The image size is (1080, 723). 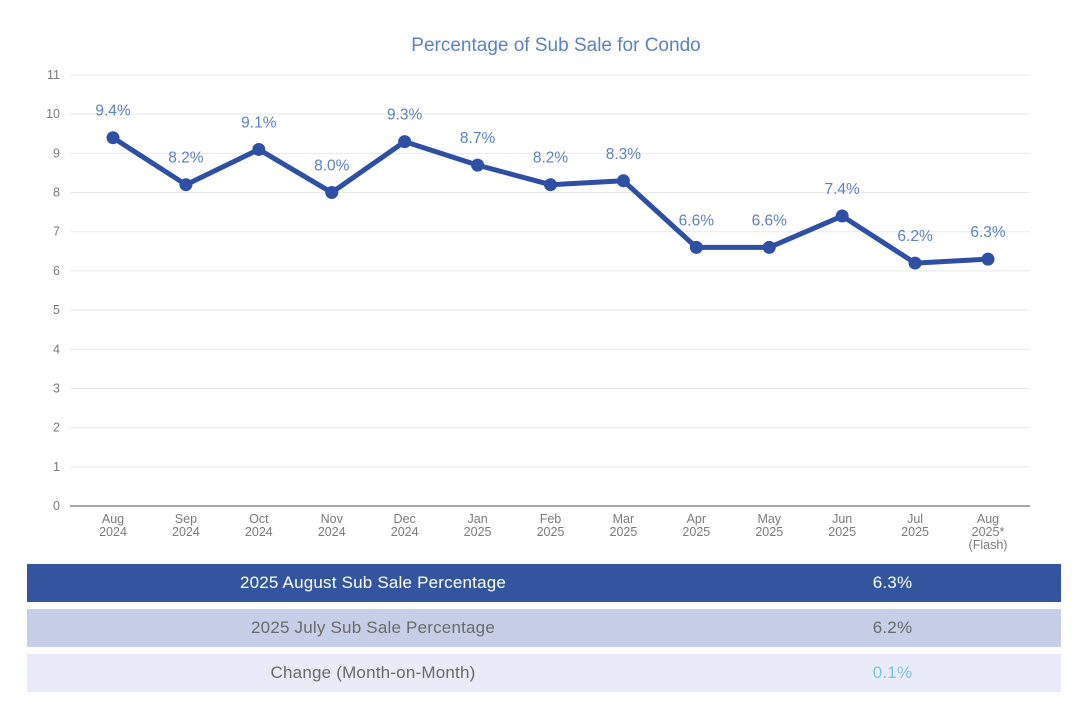 I want to click on x-tick-label: Oct 2024, so click(x=259, y=525).